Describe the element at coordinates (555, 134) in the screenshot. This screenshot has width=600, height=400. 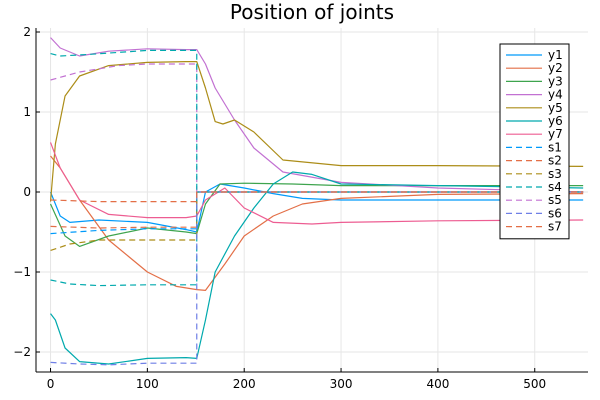
I see `legend-label-y7: y7` at that location.